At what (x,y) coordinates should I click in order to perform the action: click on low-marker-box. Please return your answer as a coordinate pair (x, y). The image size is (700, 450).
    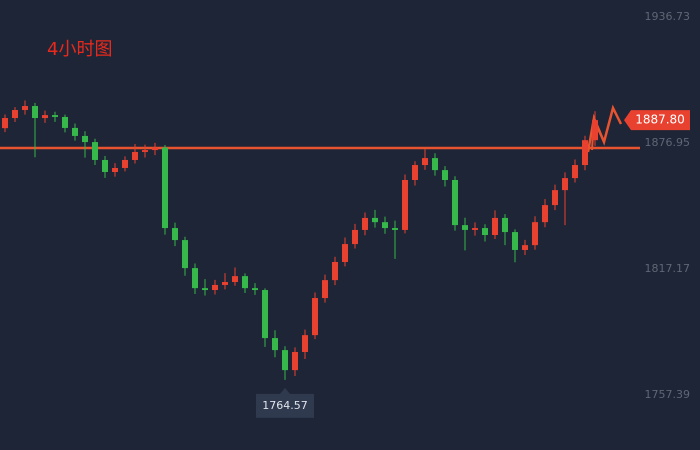
    Looking at the image, I should click on (285, 402).